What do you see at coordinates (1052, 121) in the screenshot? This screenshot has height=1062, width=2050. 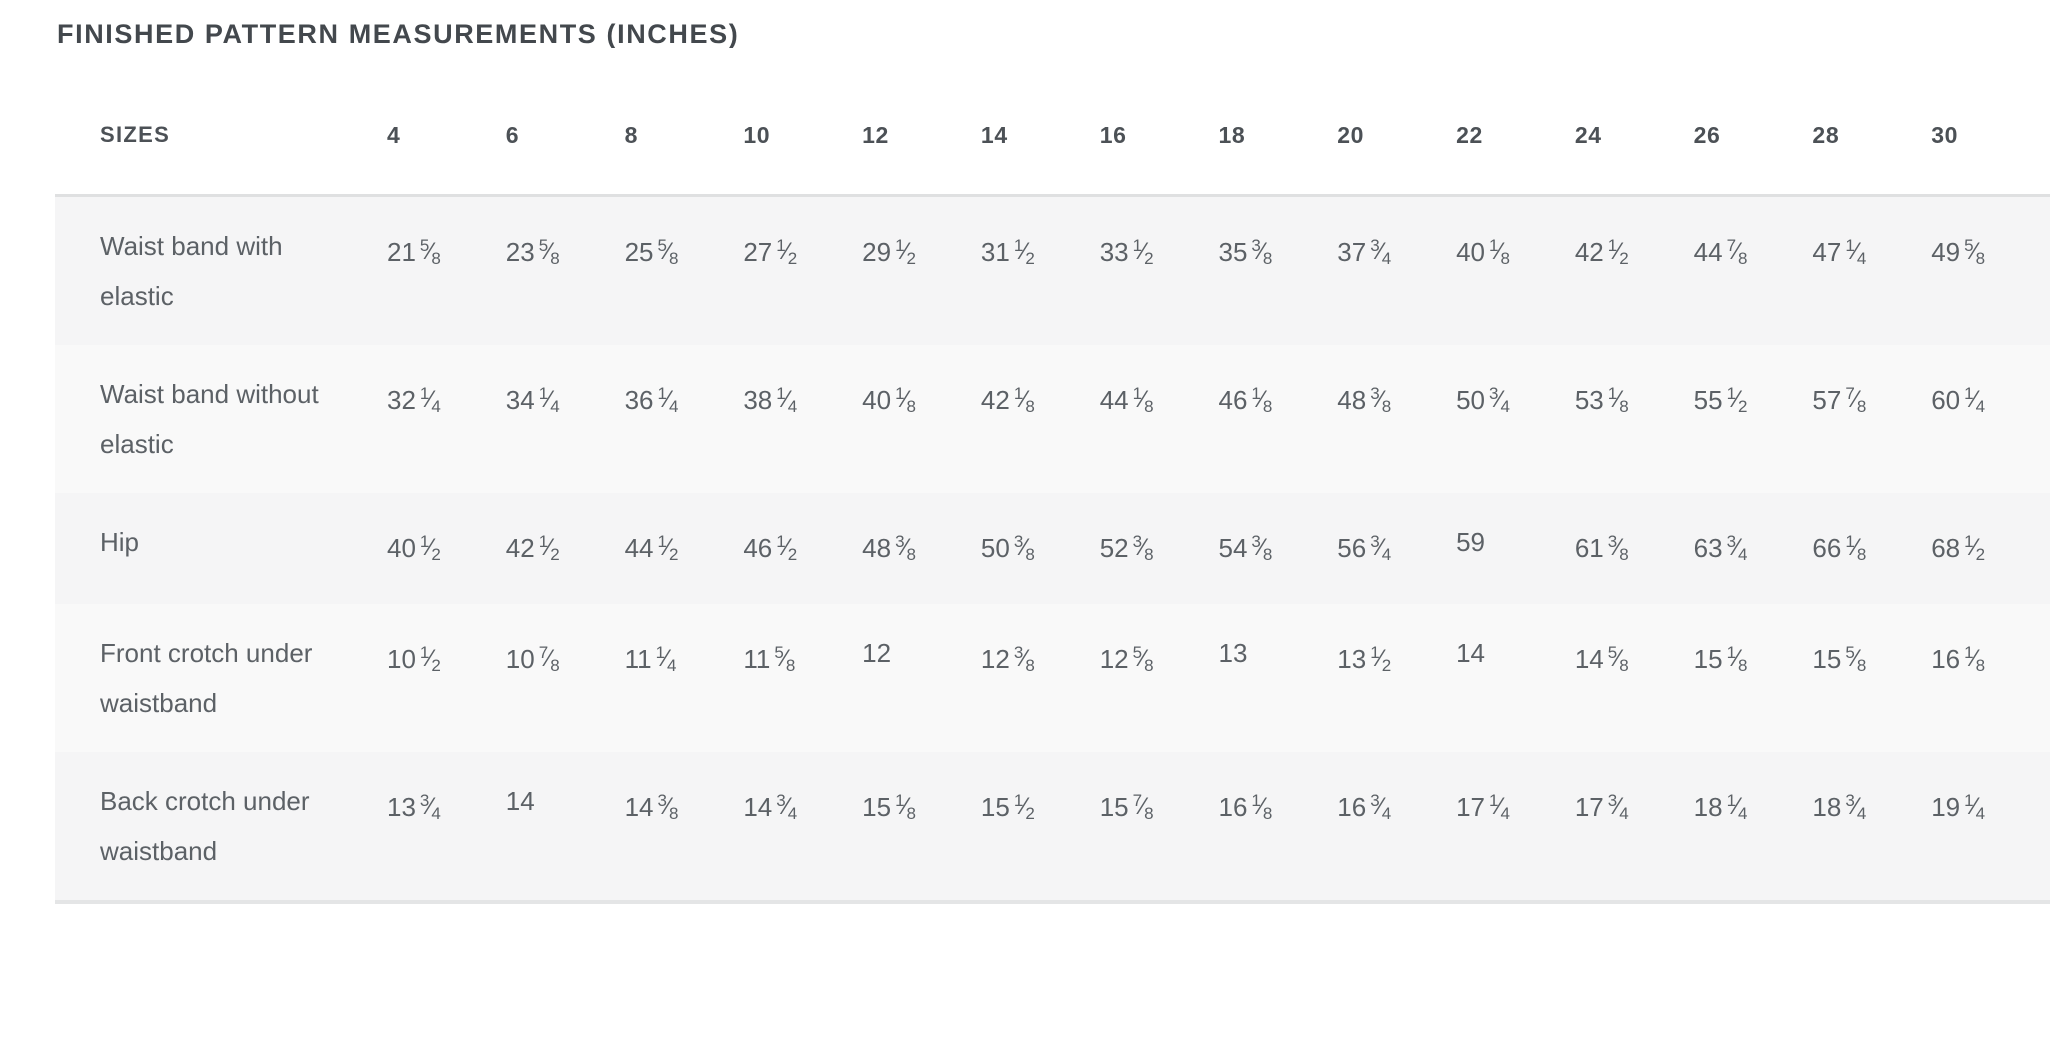 I see `sizes-header-row: SIZES 4 6 8 10 12 14 16 18 20 22 24 26 28 30` at bounding box center [1052, 121].